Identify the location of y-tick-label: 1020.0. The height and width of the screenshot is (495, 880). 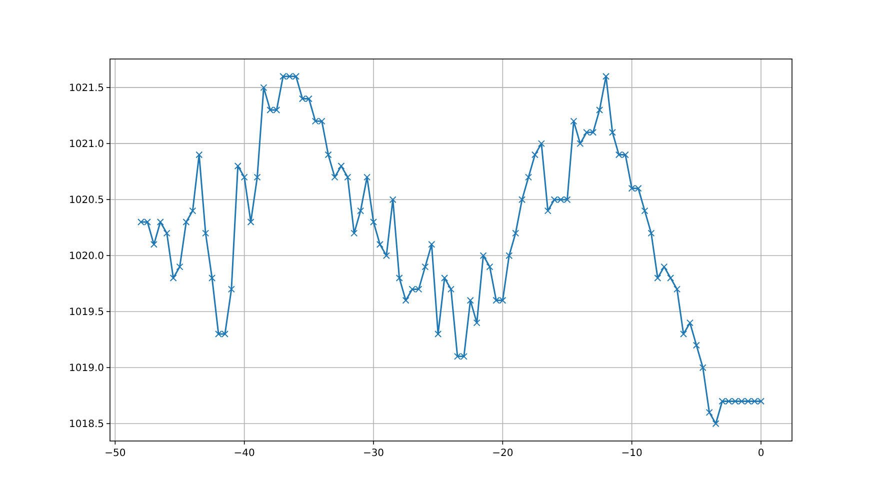
(86, 256).